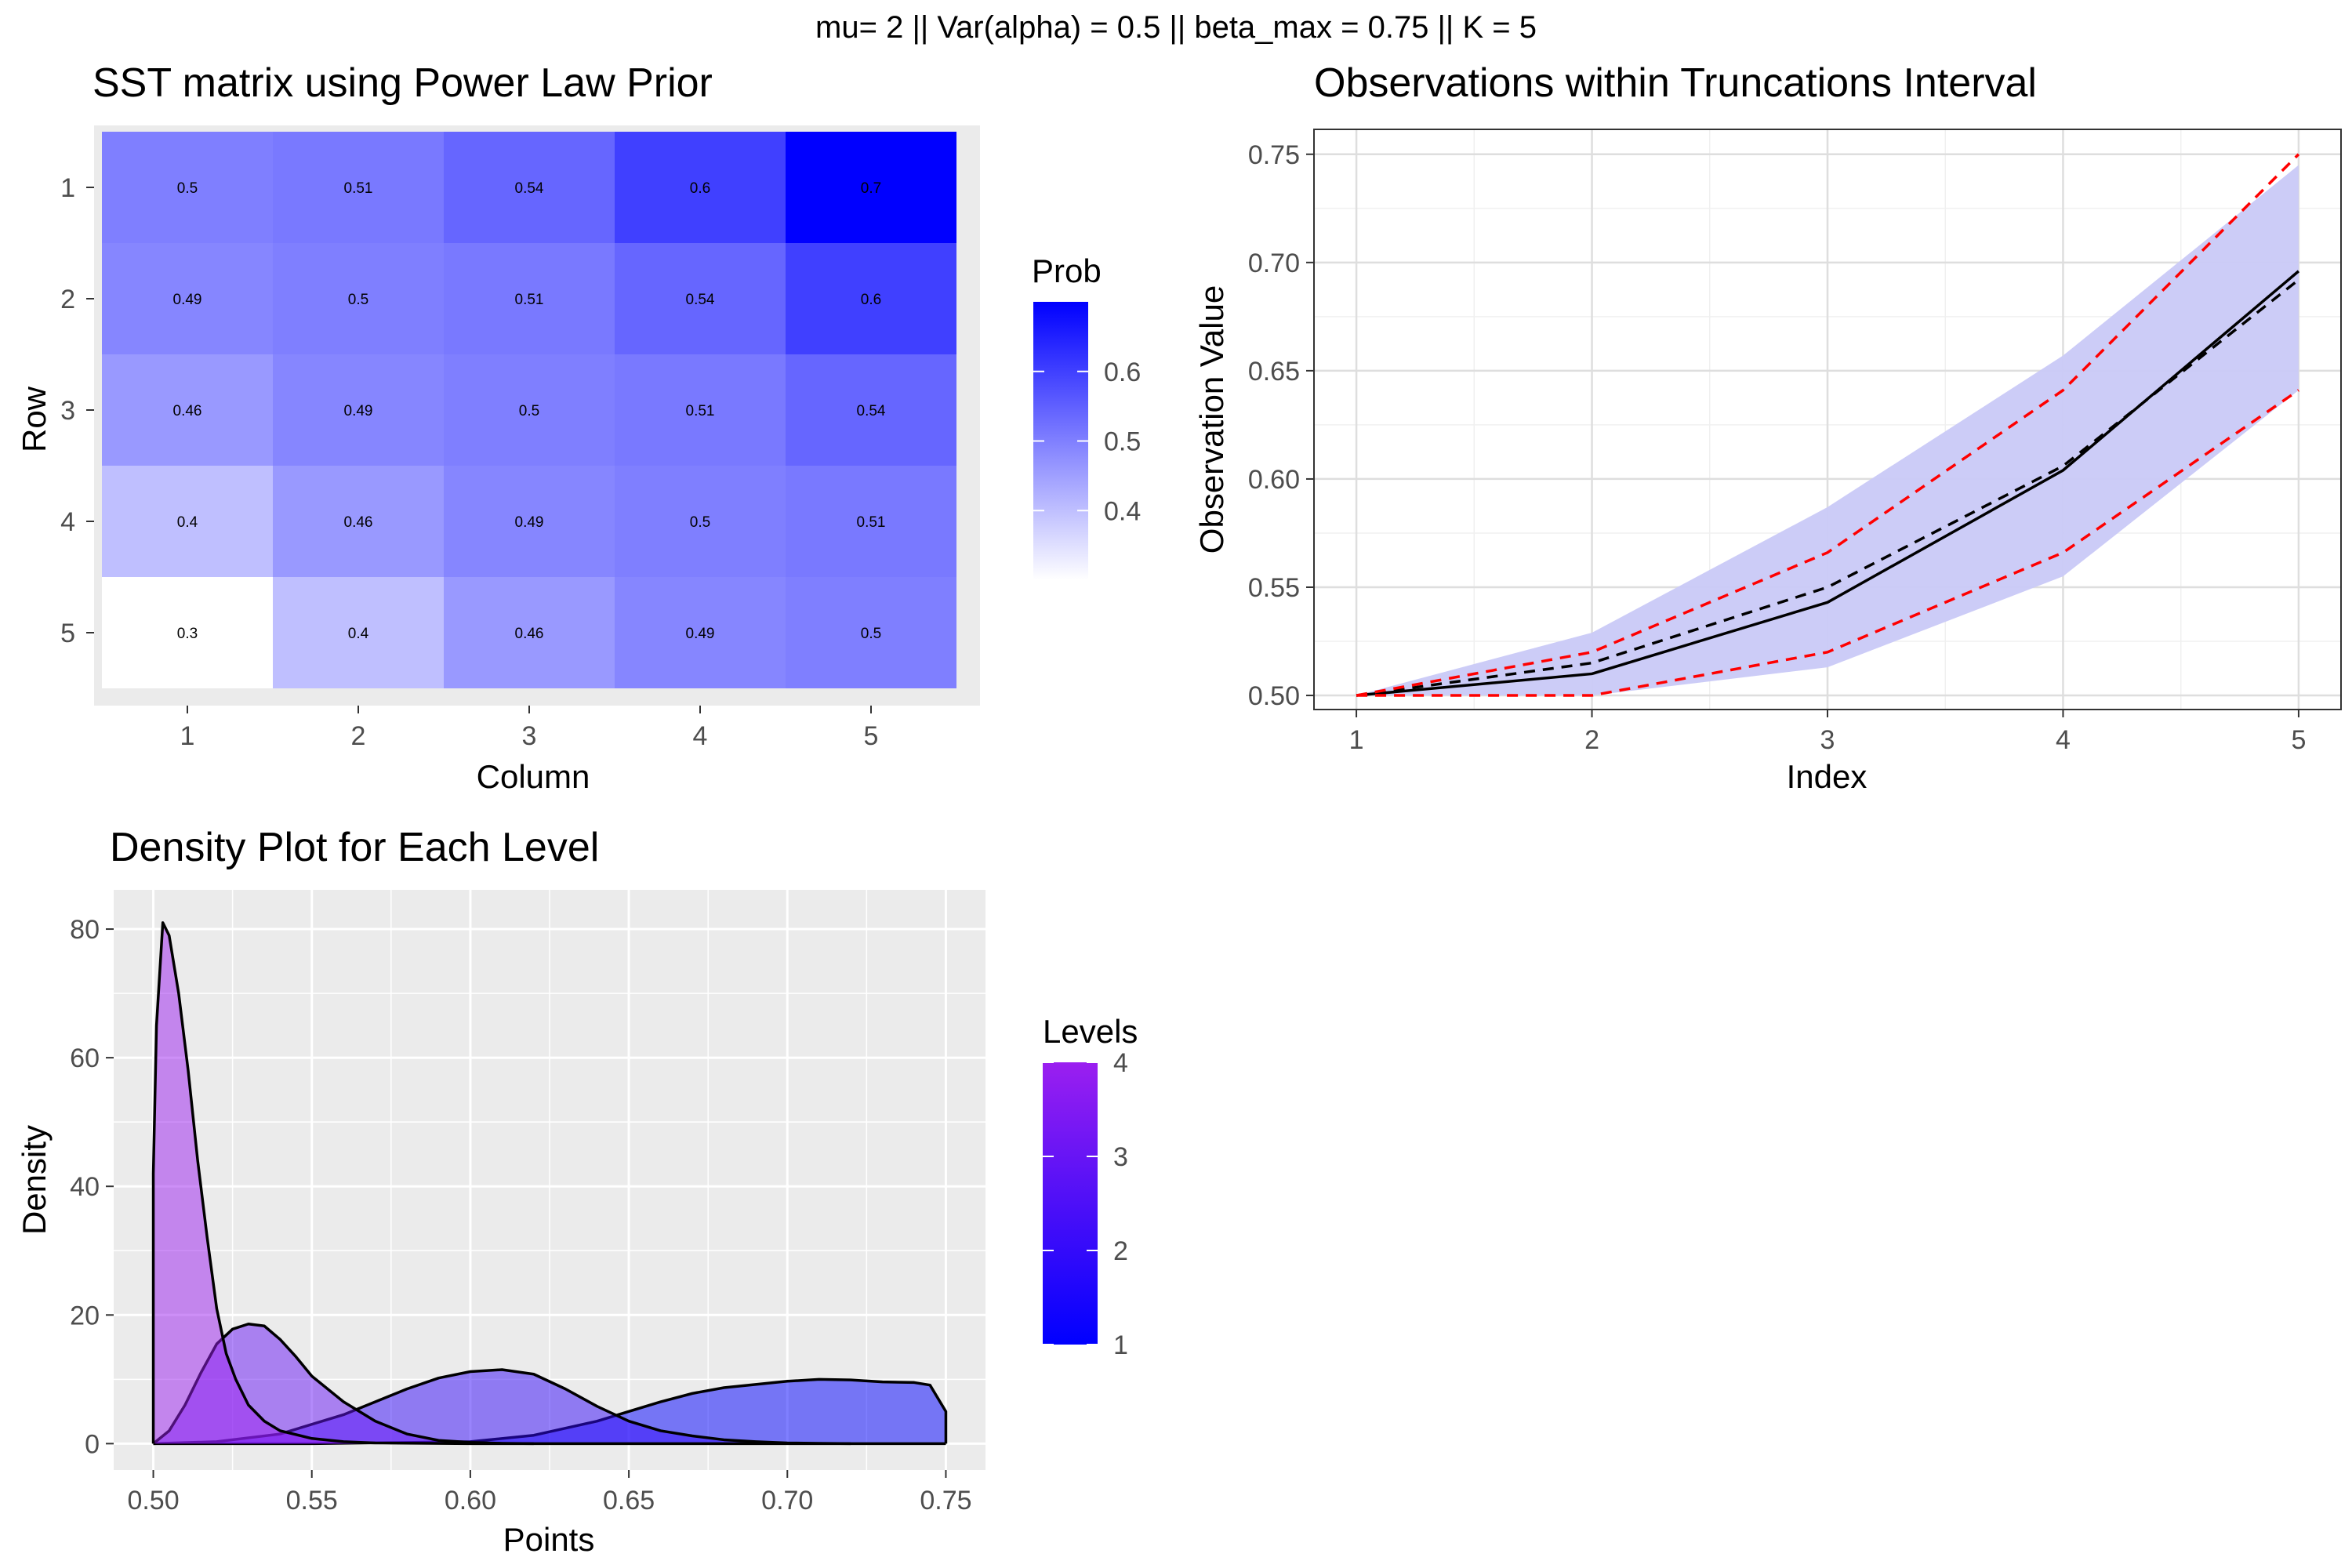 This screenshot has width=2352, height=1568. What do you see at coordinates (945, 1500) in the screenshot?
I see `density-x-tick-label: 0.75` at bounding box center [945, 1500].